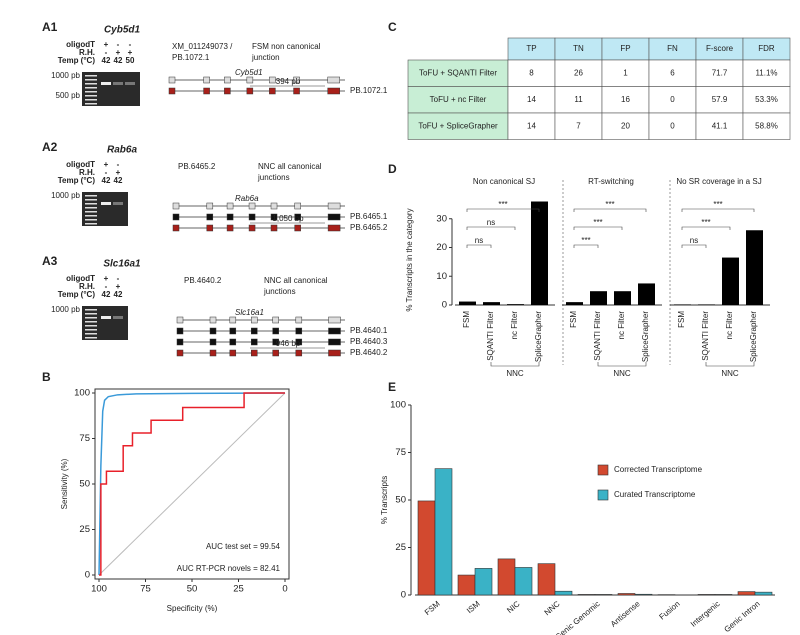 The height and width of the screenshot is (635, 800). I want to click on cell-text: 11, so click(578, 99).